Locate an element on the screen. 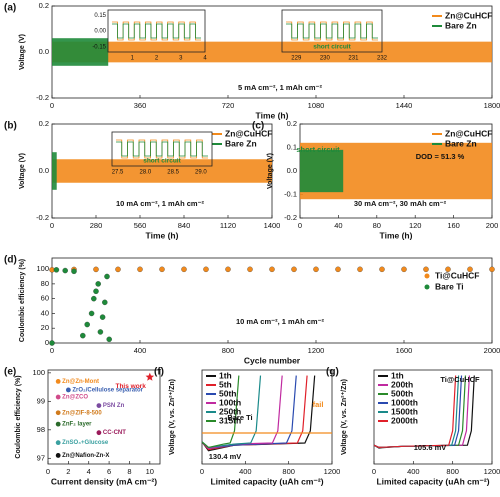 This screenshot has width=500, height=497. x-tick-label: 6 is located at coordinates (109, 471).